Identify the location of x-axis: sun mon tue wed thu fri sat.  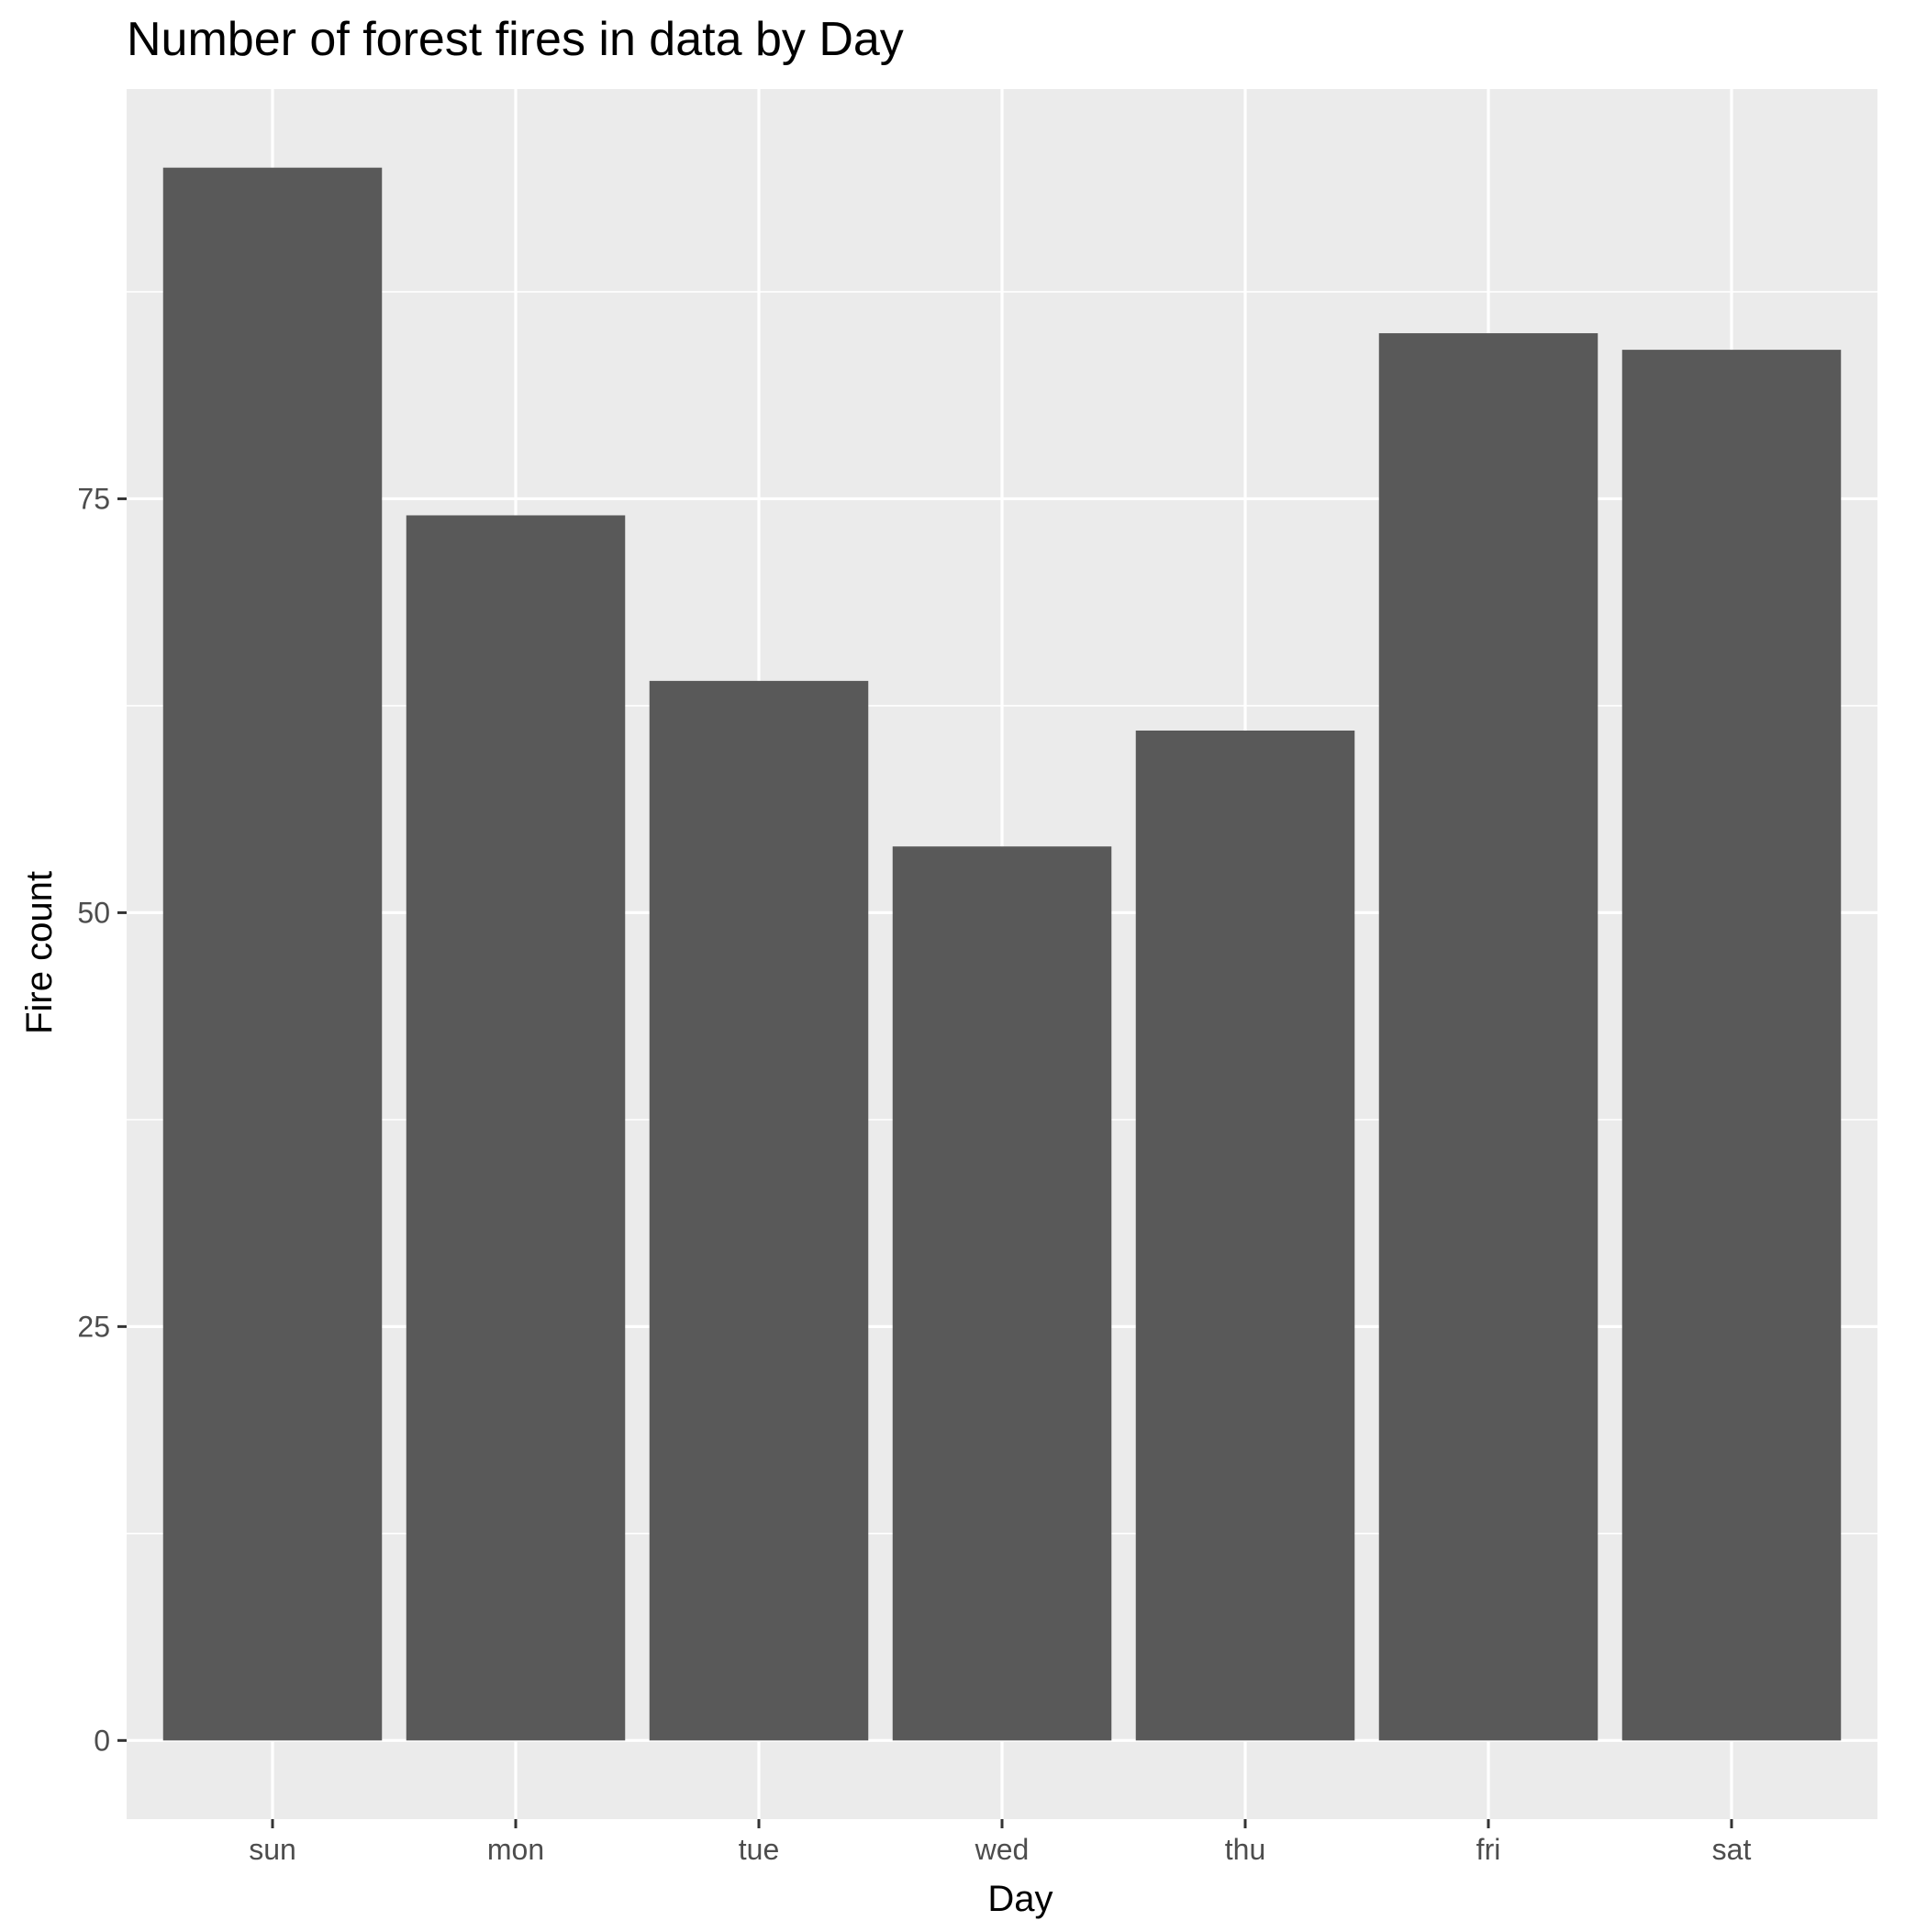
(1000, 1842).